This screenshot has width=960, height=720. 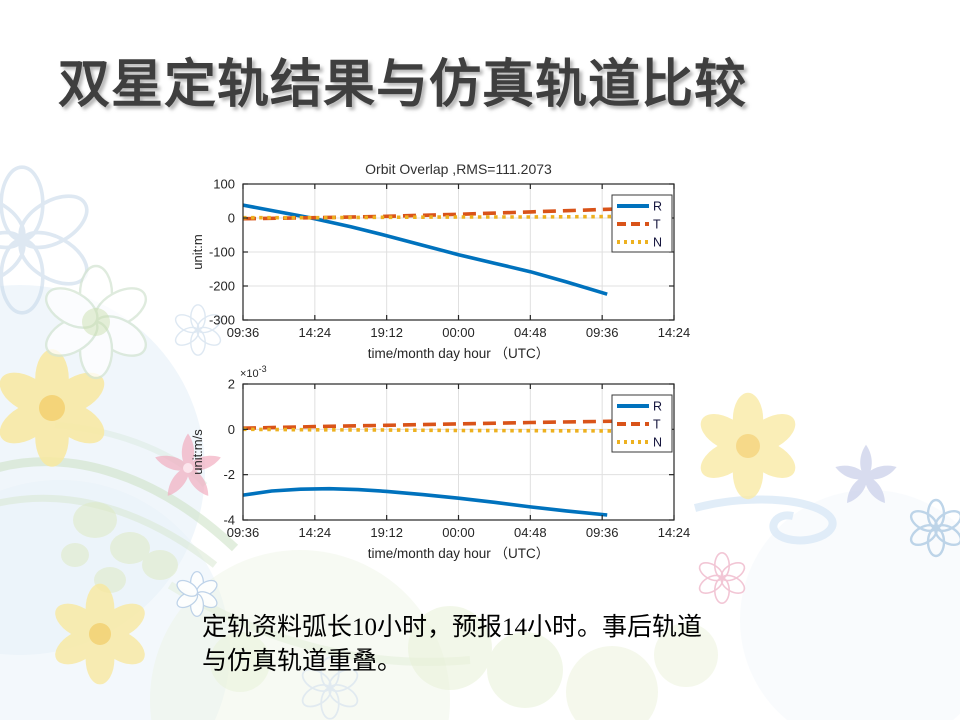 I want to click on y-axis-label: unit:m, so click(x=197, y=251).